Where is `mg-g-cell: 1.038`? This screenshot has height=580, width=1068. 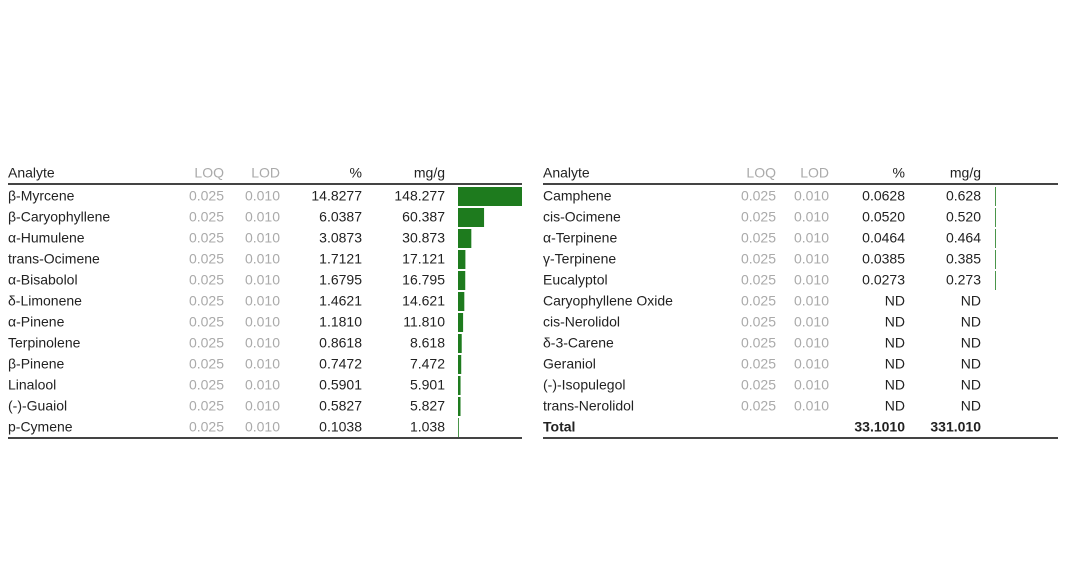 mg-g-cell: 1.038 is located at coordinates (427, 427).